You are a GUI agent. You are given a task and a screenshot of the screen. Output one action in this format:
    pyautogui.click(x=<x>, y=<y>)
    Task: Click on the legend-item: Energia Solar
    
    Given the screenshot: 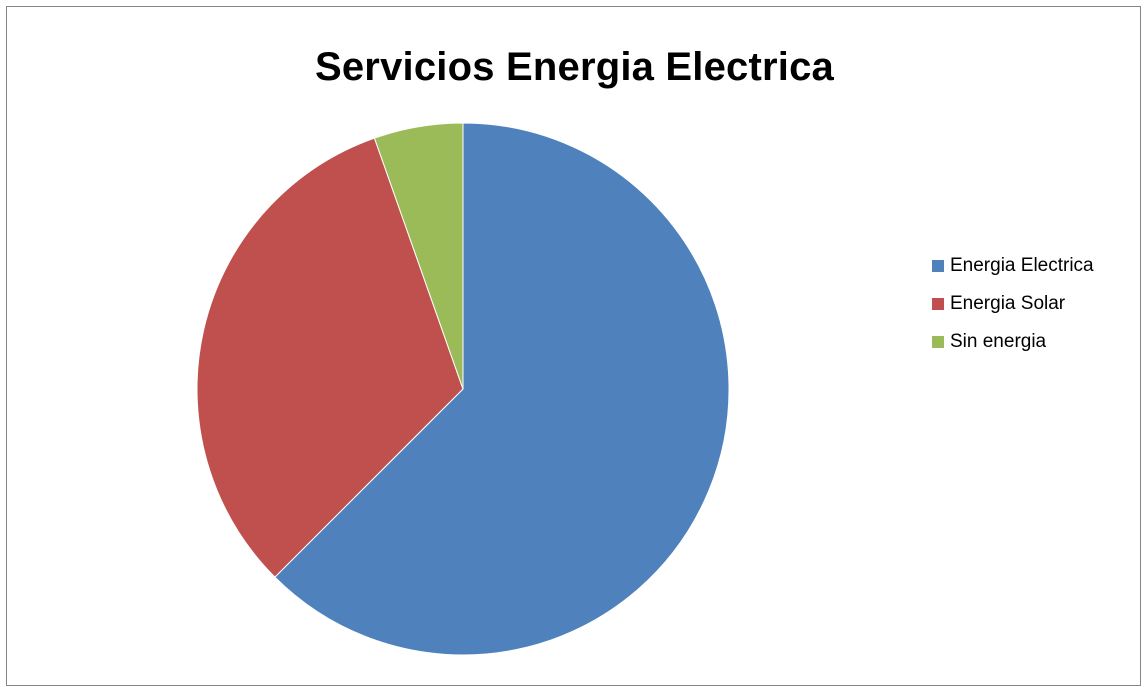 What is the action you would take?
    pyautogui.click(x=1013, y=304)
    